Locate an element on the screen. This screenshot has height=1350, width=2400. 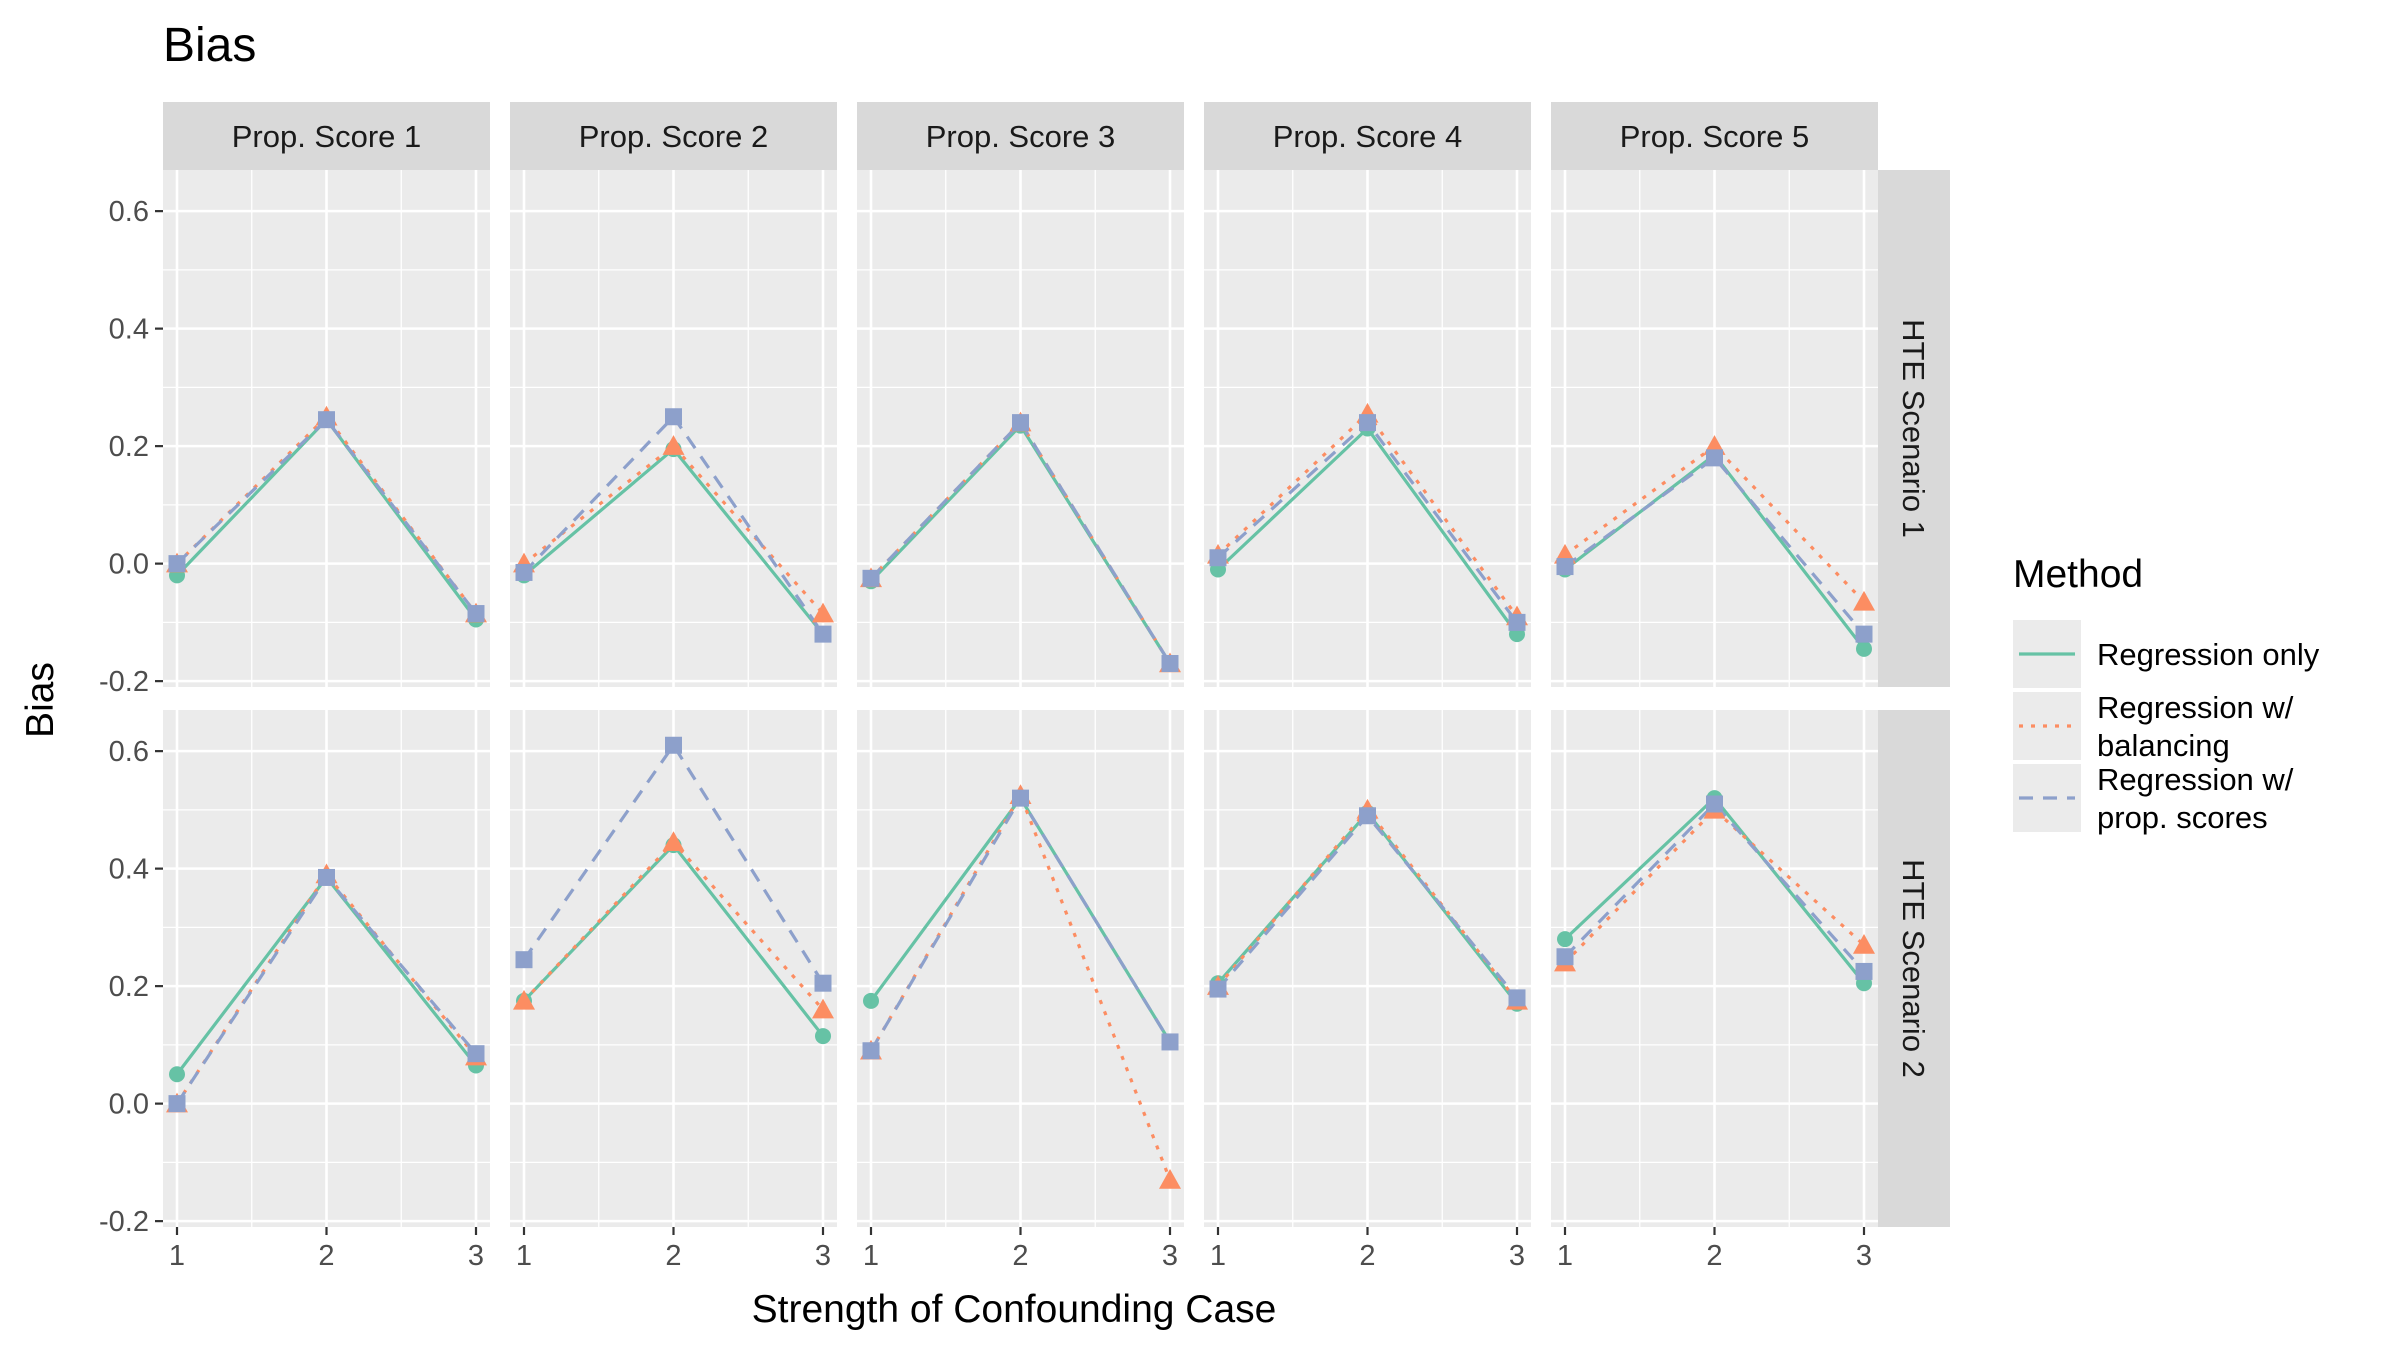
x-axis-title: Strength of Confounding Case is located at coordinates (1014, 1309).